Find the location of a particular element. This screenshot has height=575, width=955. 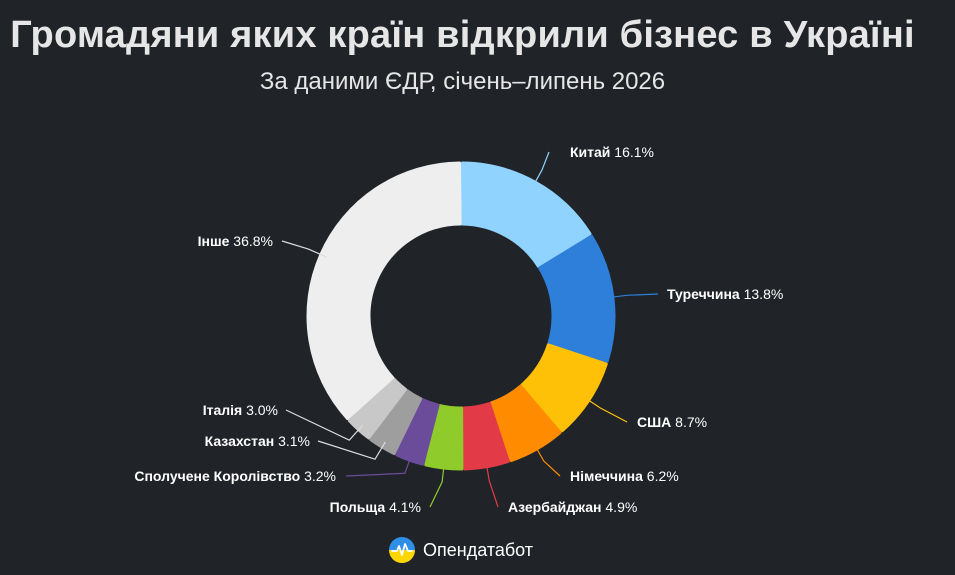

slice-label-9: Італія 3.0% is located at coordinates (240, 410).